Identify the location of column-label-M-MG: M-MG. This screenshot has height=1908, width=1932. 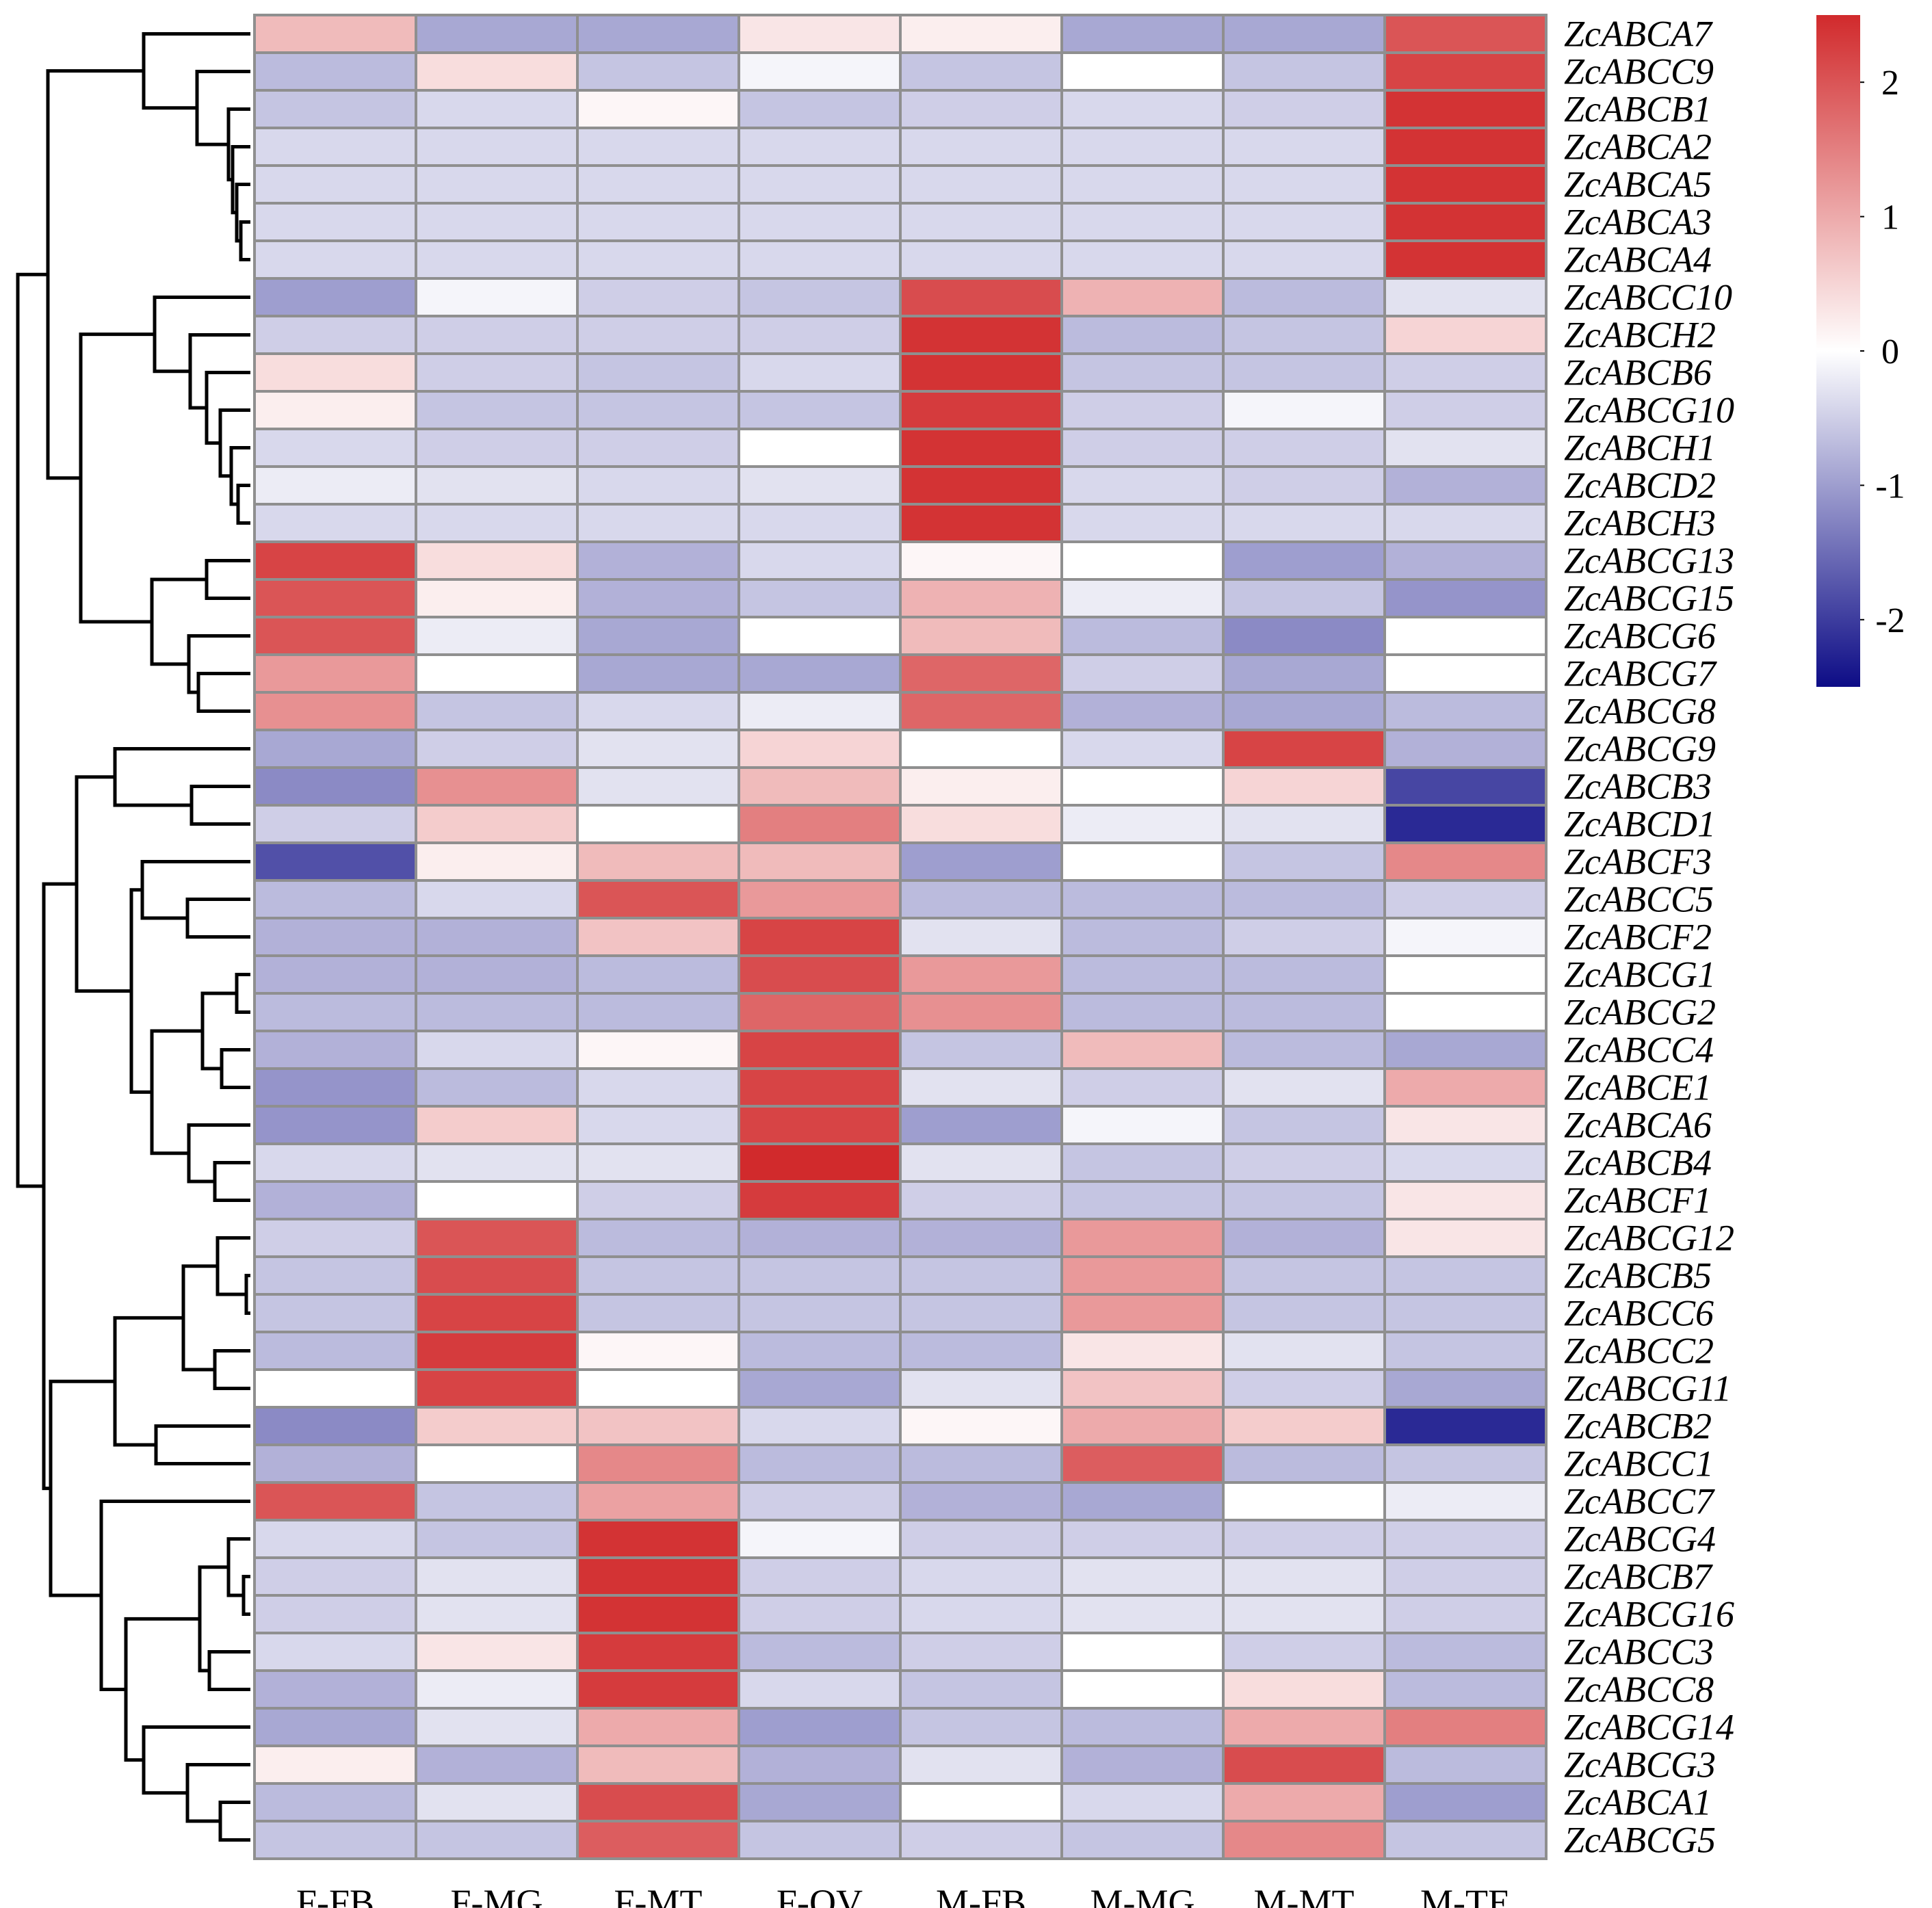
(1142, 1895).